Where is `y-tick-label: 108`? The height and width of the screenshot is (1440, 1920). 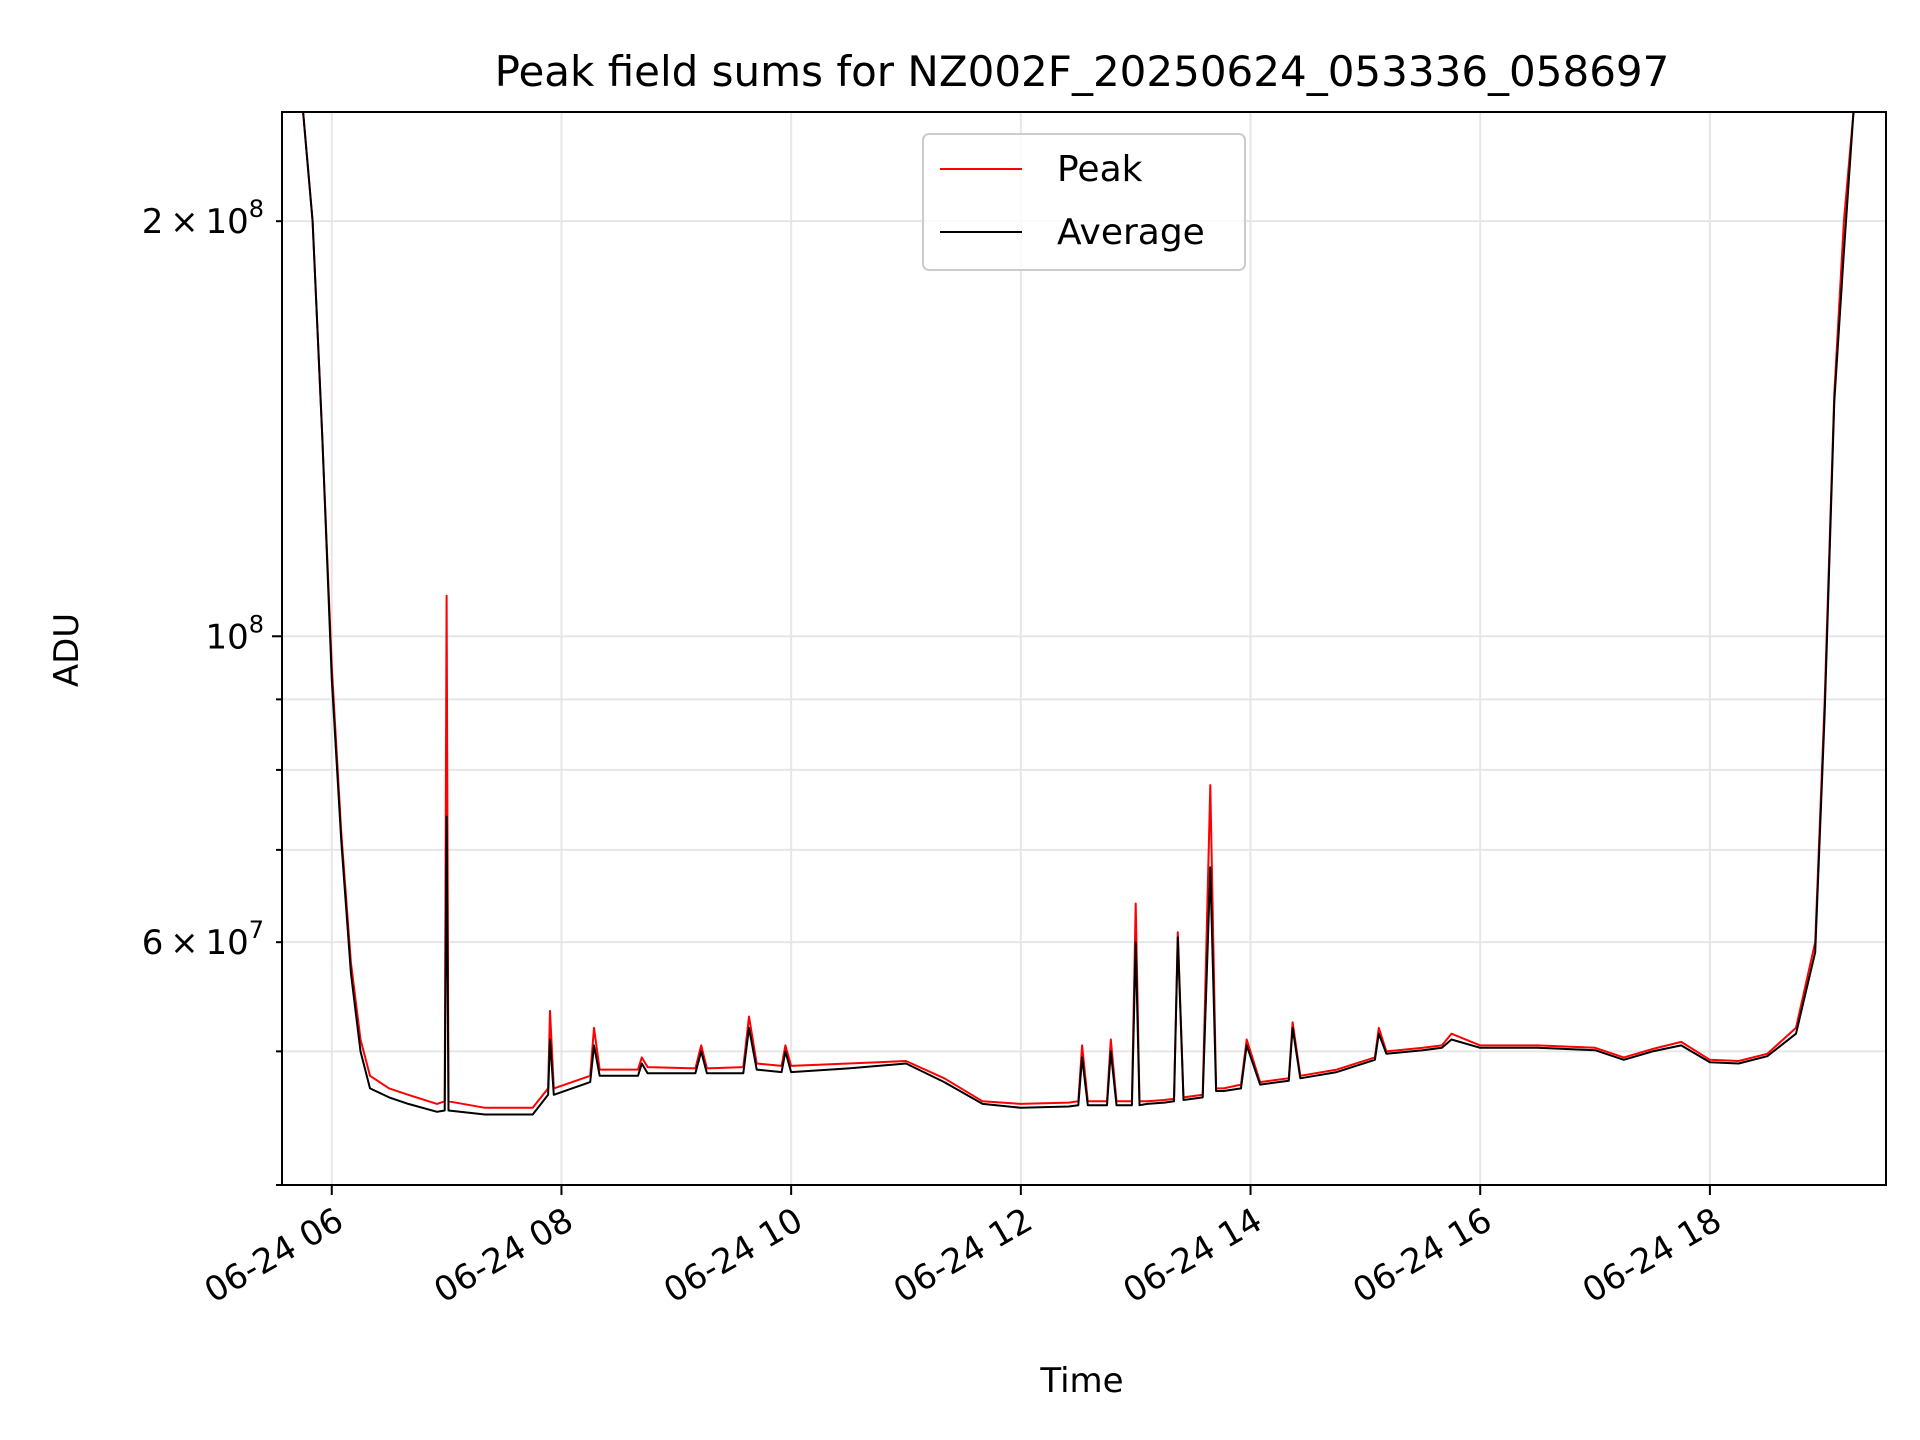
y-tick-label: 108 is located at coordinates (234, 633).